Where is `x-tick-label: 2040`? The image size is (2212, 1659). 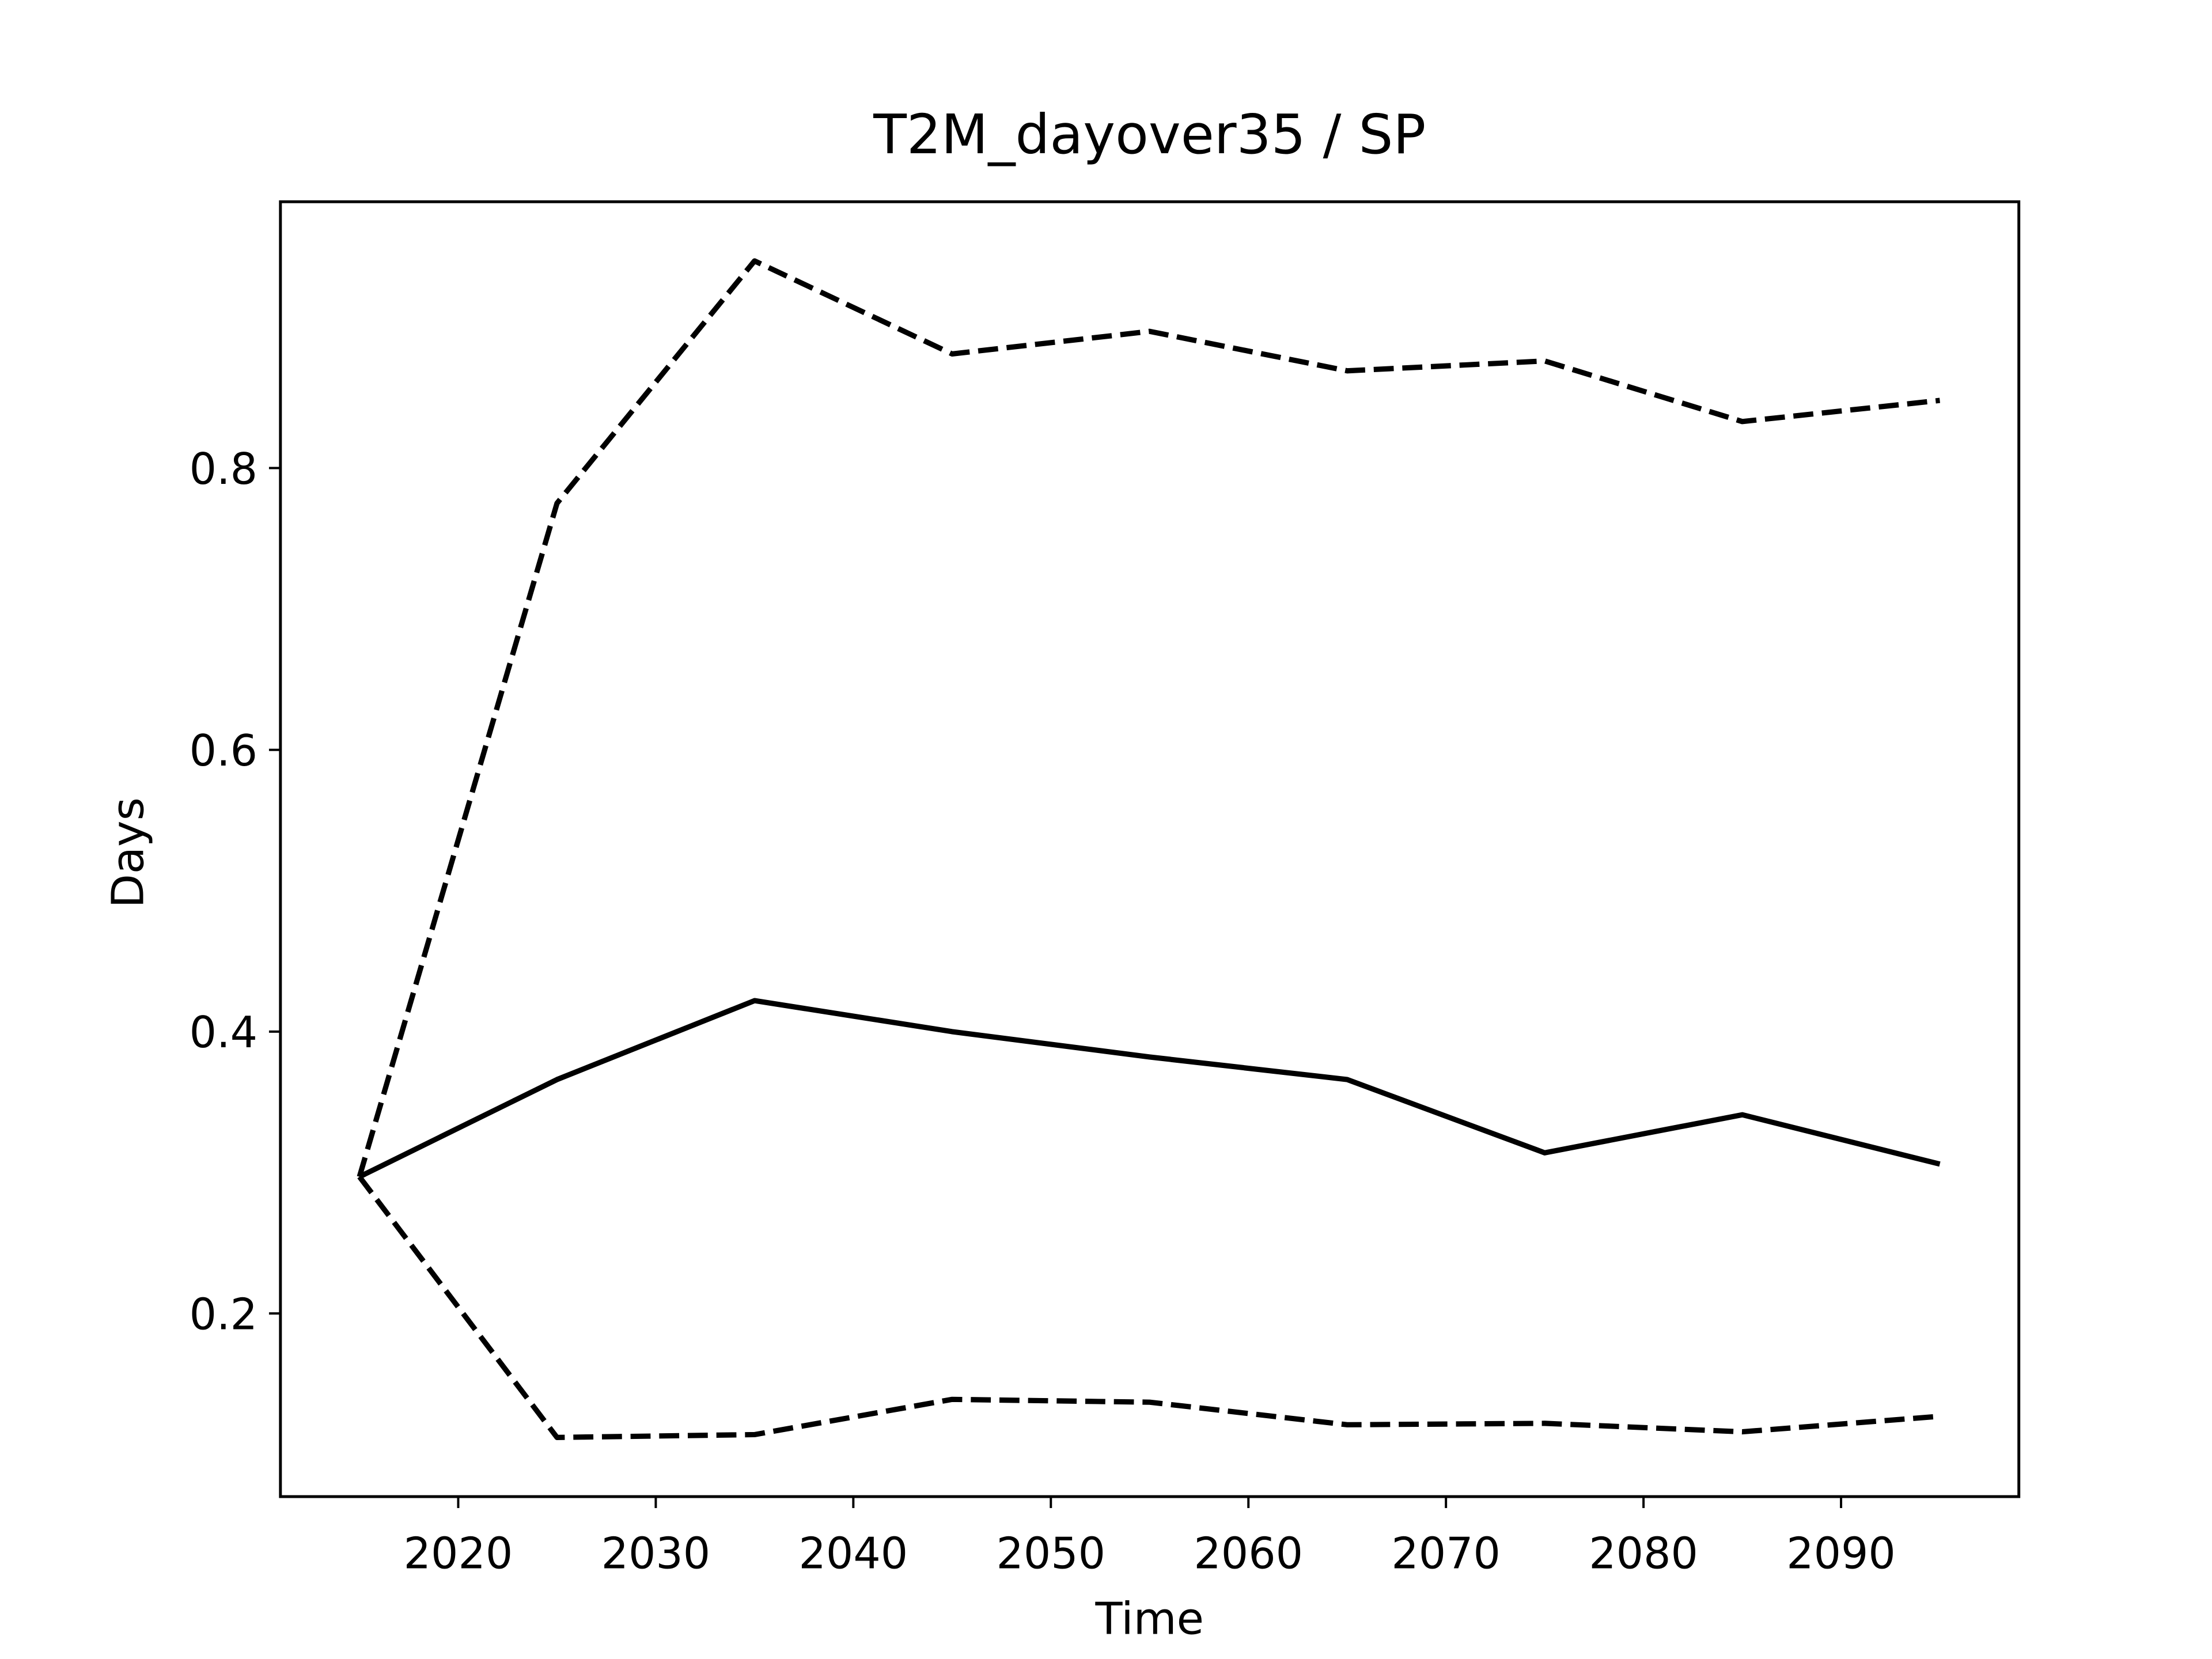
x-tick-label: 2040 is located at coordinates (853, 1553).